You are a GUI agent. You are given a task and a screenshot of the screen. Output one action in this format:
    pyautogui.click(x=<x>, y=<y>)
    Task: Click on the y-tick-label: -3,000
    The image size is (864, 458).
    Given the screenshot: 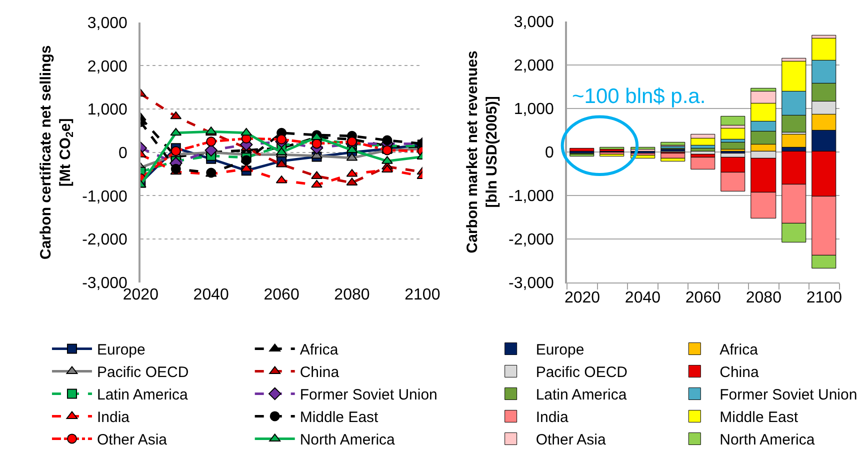 What is the action you would take?
    pyautogui.click(x=531, y=283)
    